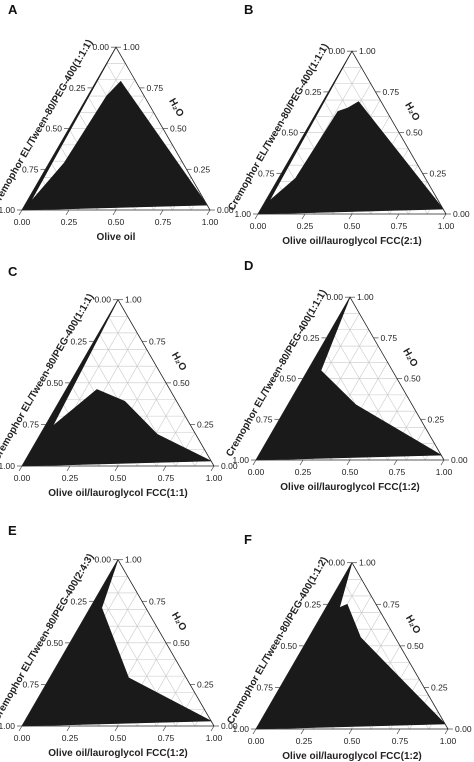 Image resolution: width=474 pixels, height=762 pixels. What do you see at coordinates (383, 387) in the screenshot?
I see `grid-line` at bounding box center [383, 387].